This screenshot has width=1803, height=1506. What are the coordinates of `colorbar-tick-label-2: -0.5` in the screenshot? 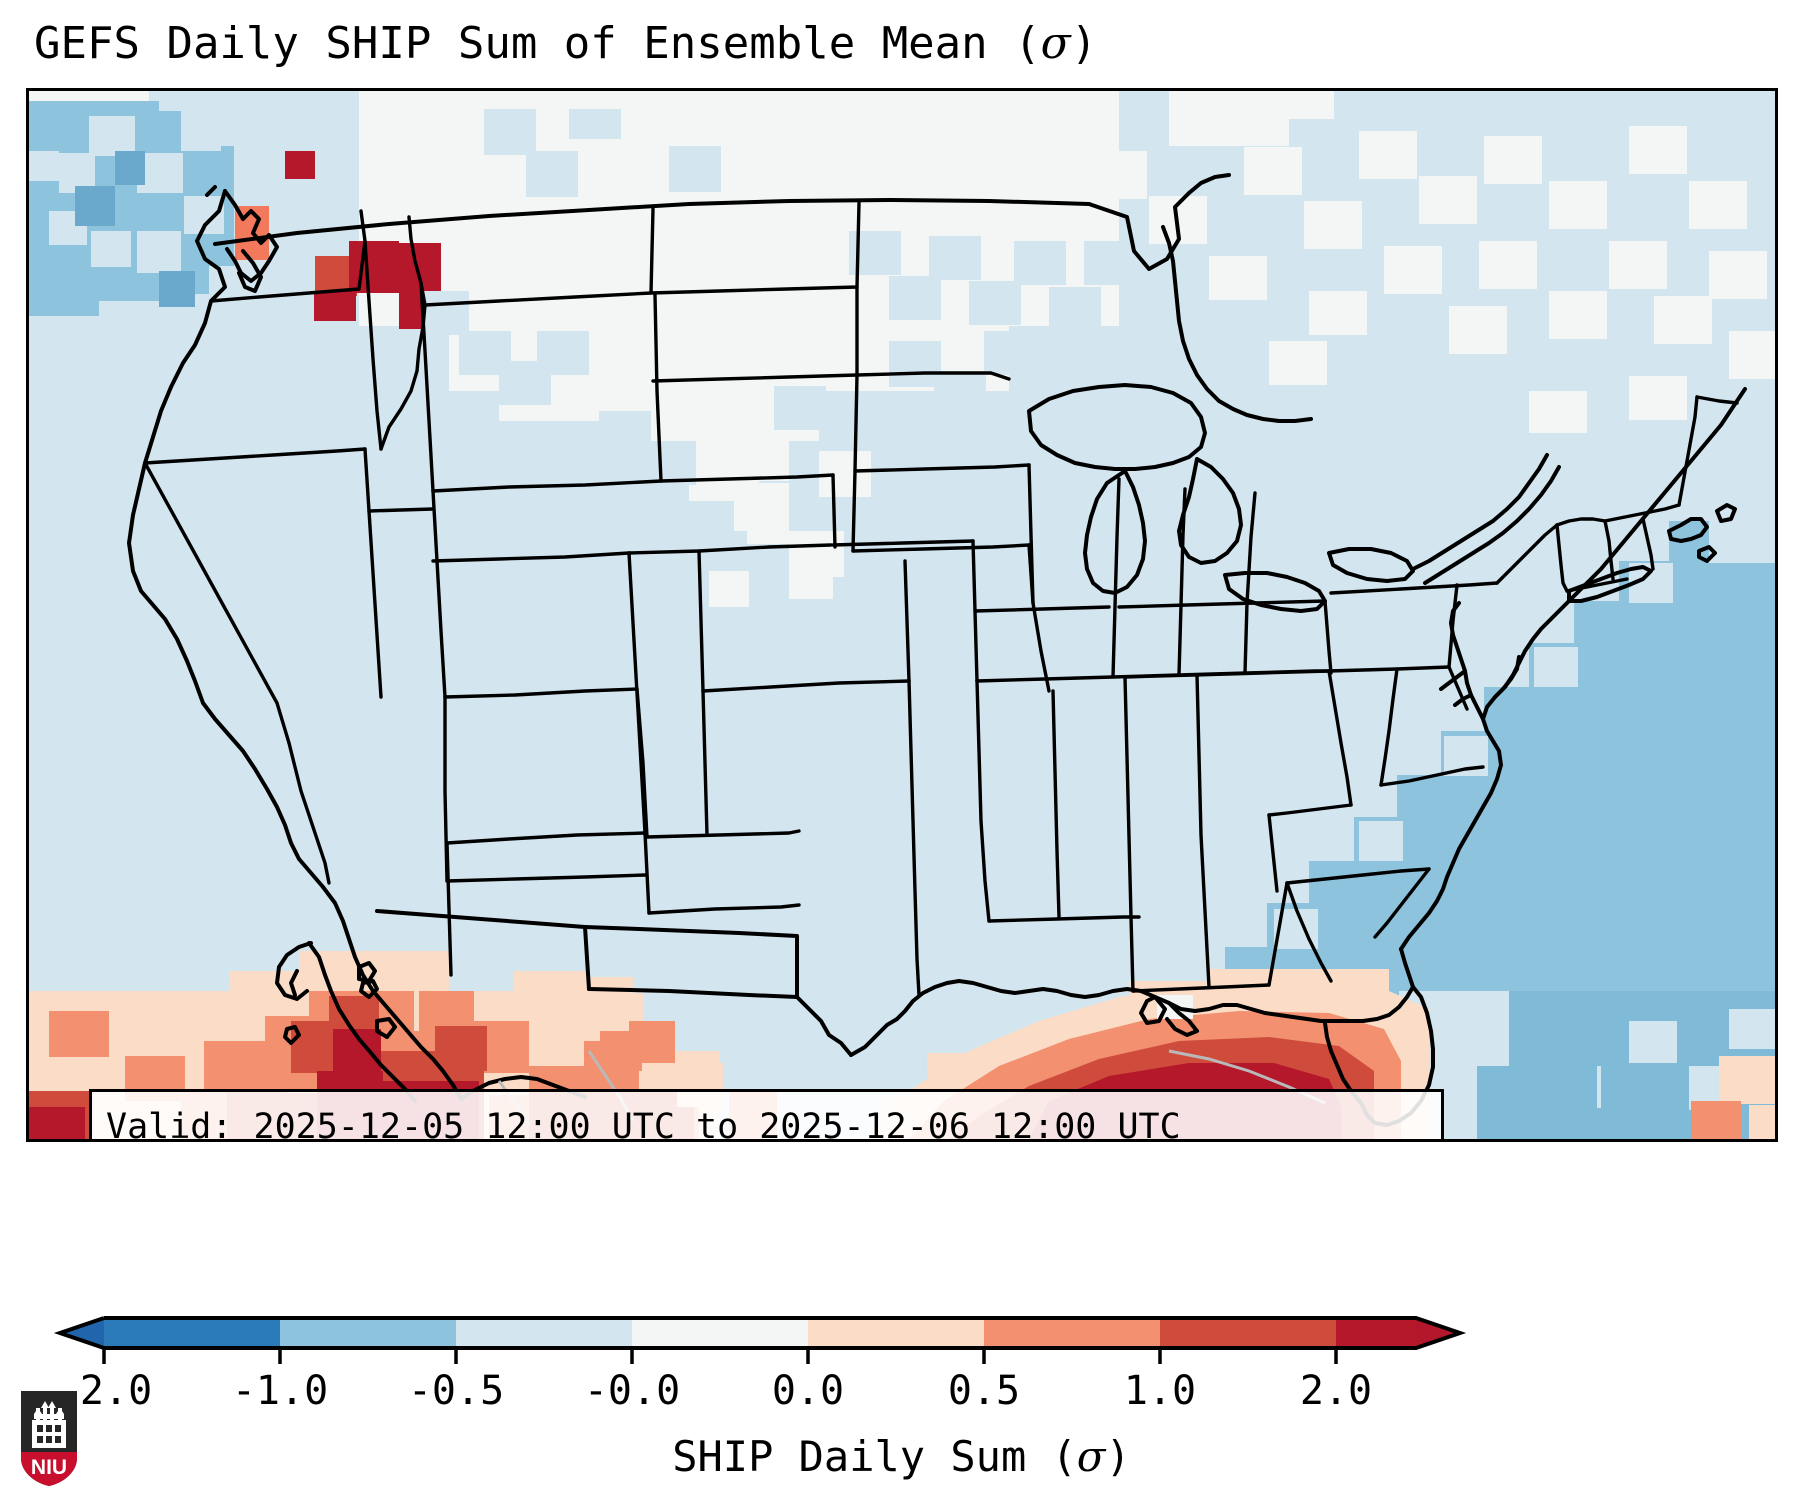 It's located at (456, 1391).